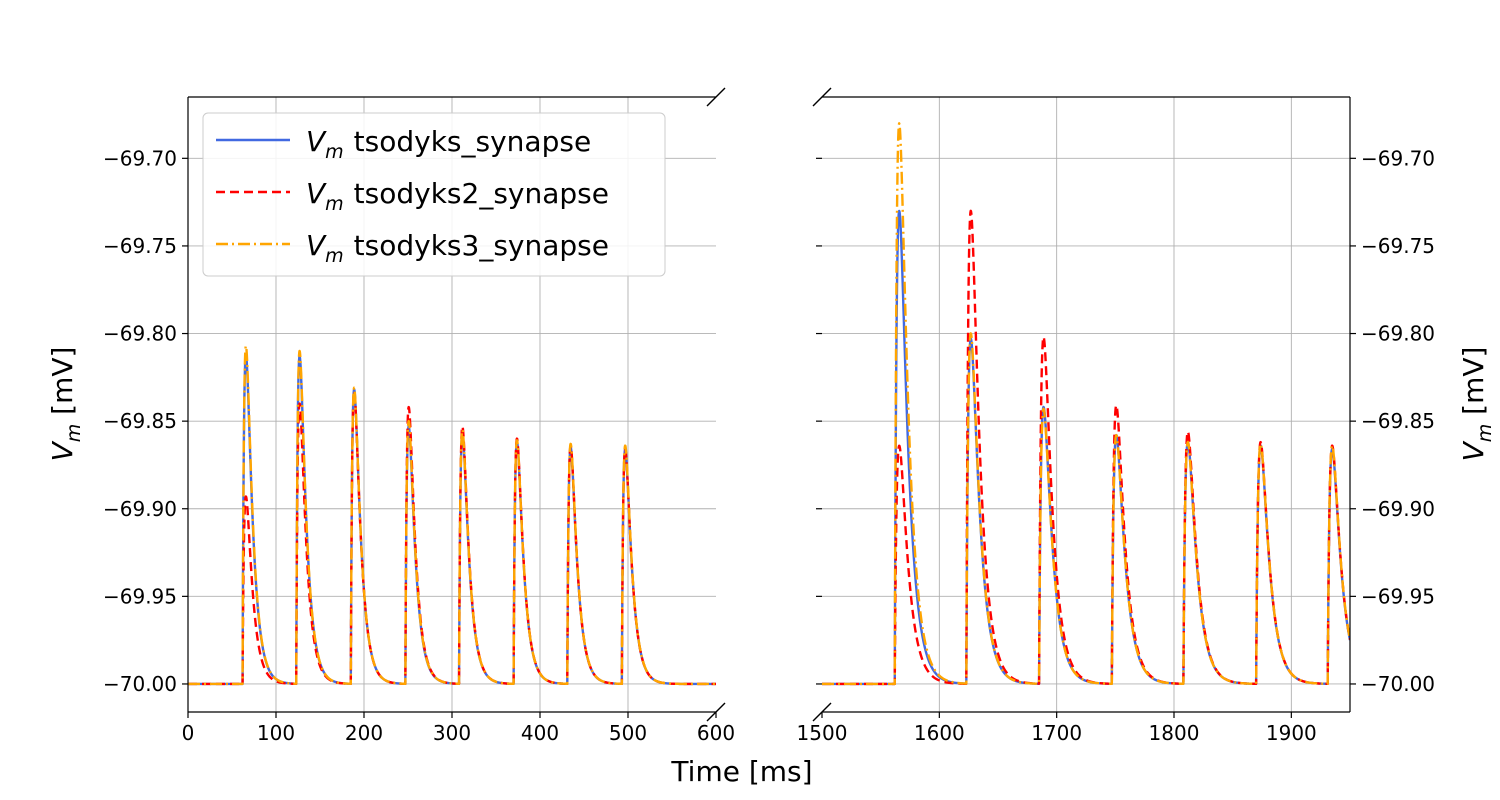 The image size is (1500, 800). I want to click on left-x-tick-label-300: 300, so click(452, 733).